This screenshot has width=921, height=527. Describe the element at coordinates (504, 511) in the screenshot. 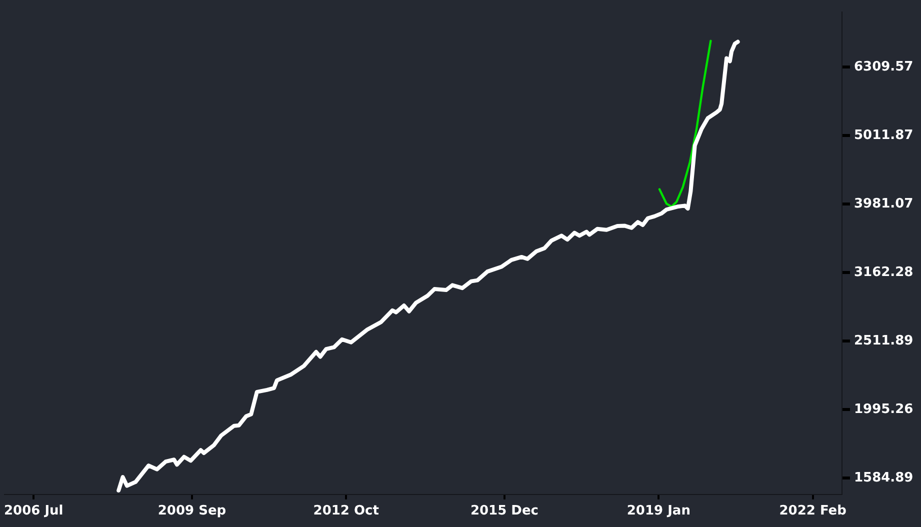

I see `x-tick-label: 2015 Dec` at that location.